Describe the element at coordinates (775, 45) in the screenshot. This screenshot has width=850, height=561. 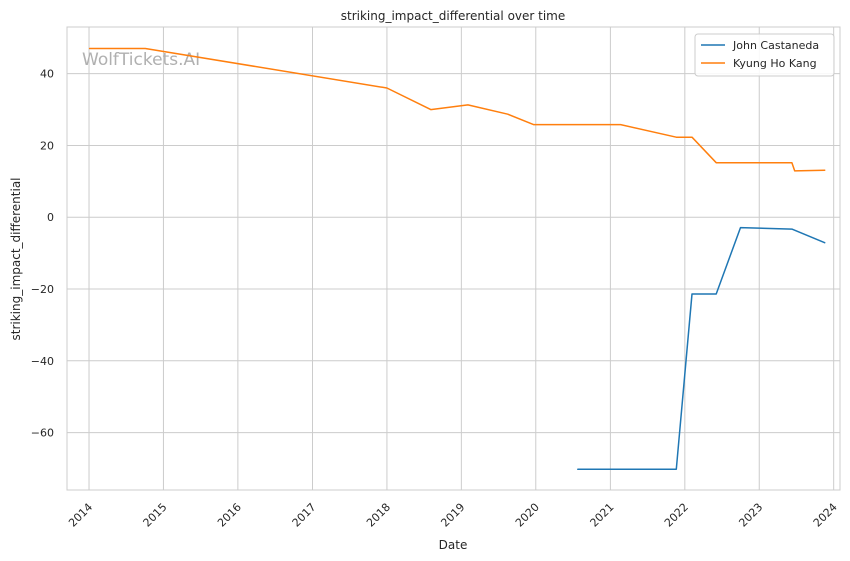
I see `legend-label-john-castaneda: John Castaneda` at that location.